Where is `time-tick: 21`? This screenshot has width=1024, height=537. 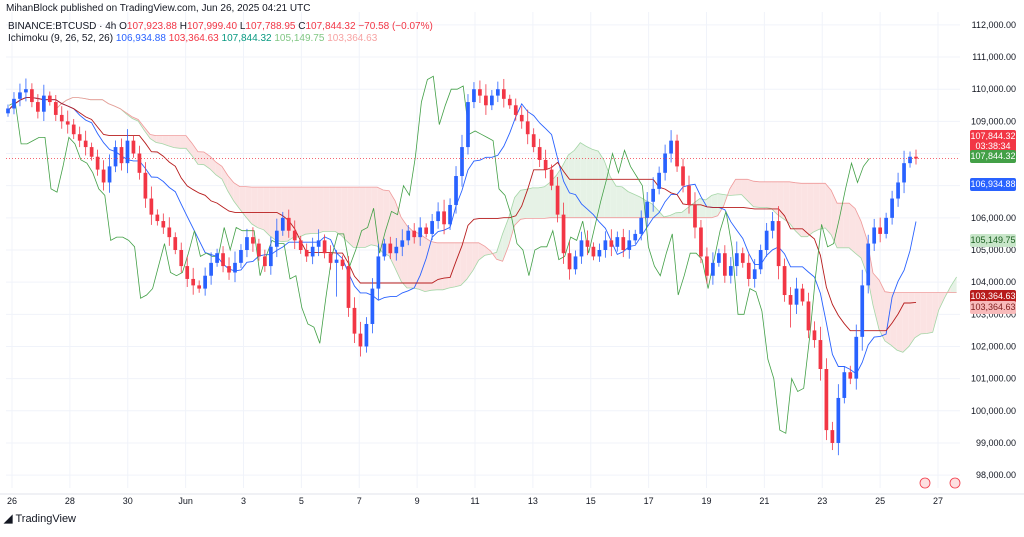
time-tick: 21 is located at coordinates (764, 501).